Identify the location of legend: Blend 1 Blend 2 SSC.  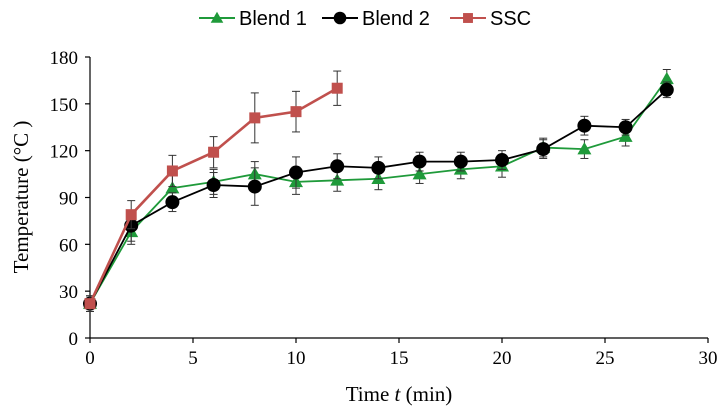
(365, 19).